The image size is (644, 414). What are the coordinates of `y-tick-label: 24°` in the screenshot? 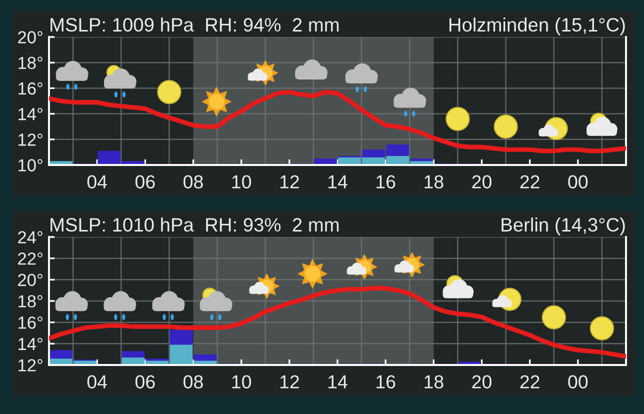 It's located at (30, 237).